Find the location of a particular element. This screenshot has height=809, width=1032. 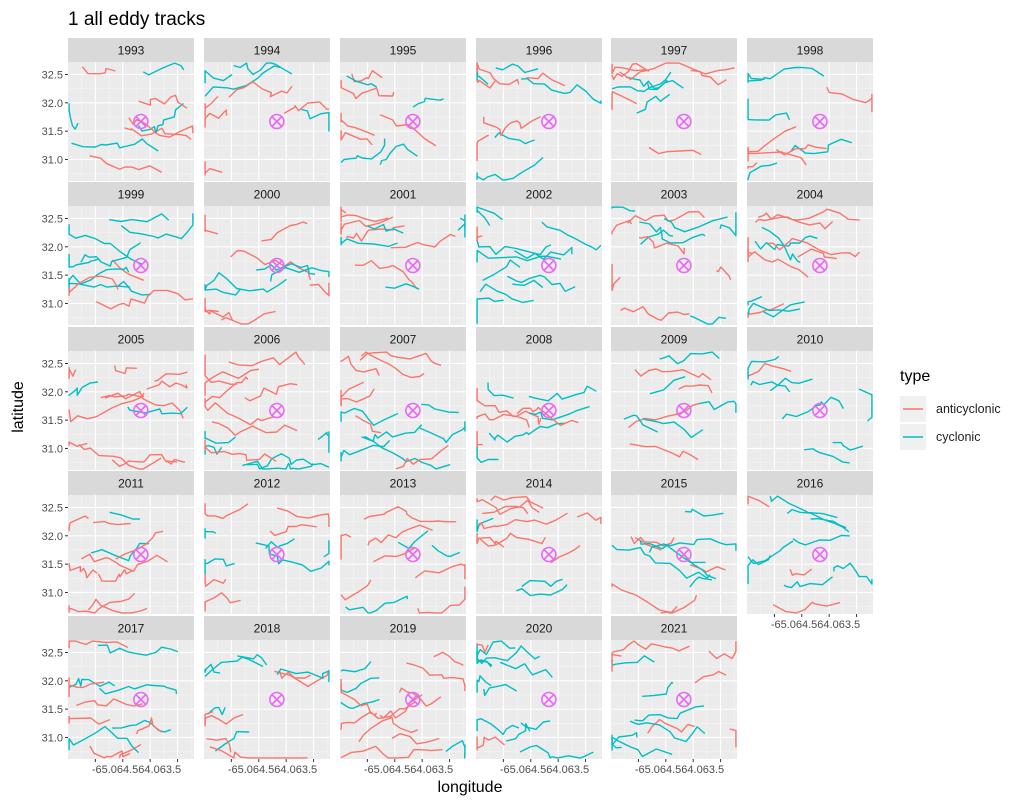

facet-strip-label: 1995 is located at coordinates (403, 51).